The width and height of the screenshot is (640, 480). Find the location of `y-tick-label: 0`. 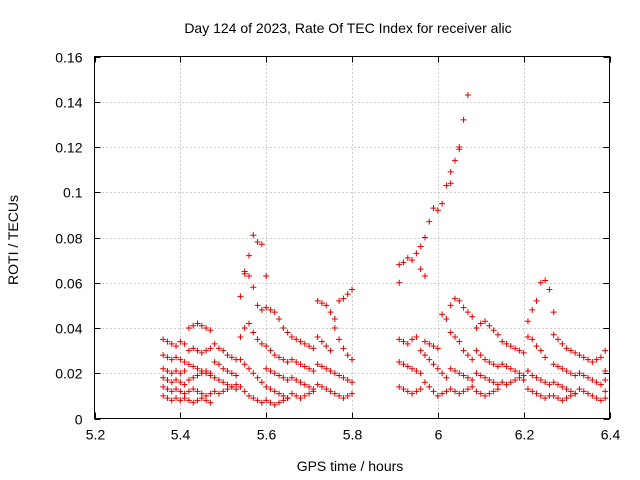

y-tick-label: 0 is located at coordinates (79, 420).